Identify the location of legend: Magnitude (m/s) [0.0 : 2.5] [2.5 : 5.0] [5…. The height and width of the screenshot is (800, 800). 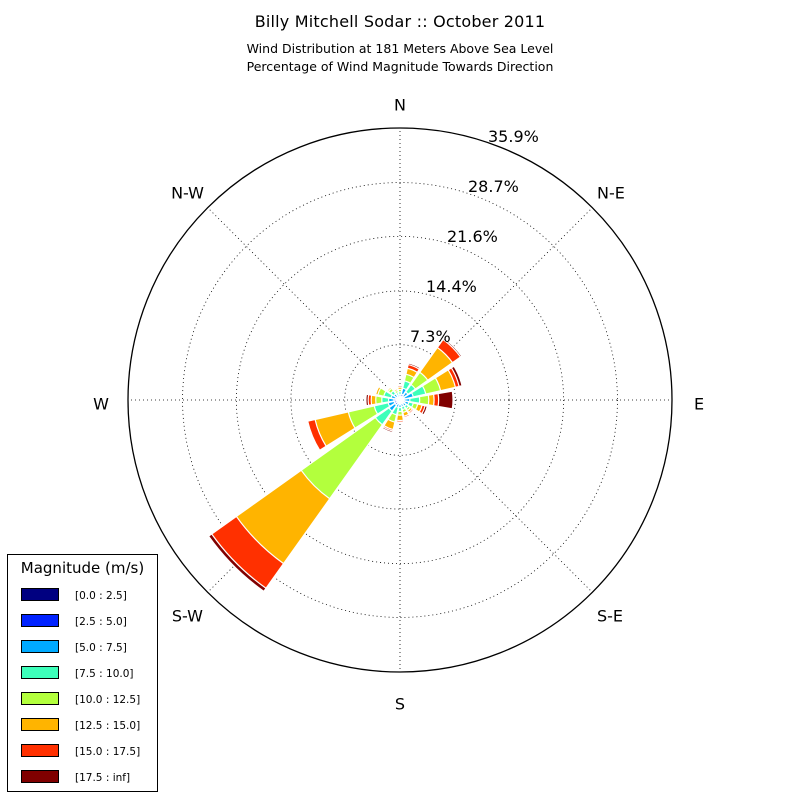
(82, 673).